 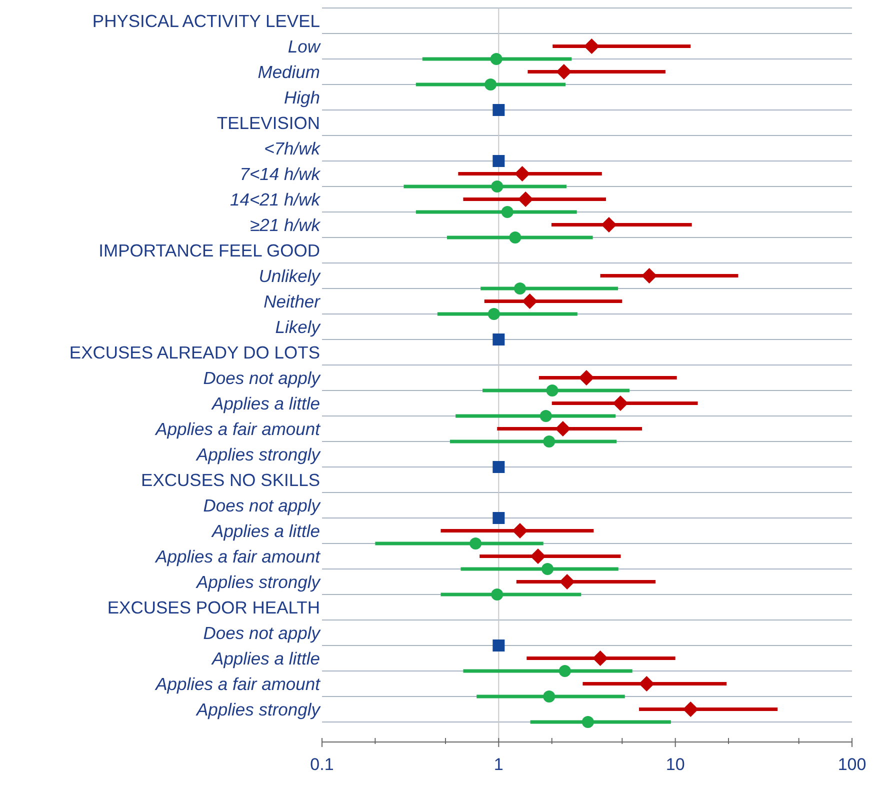 I want to click on y-tick-label: High, so click(x=302, y=97).